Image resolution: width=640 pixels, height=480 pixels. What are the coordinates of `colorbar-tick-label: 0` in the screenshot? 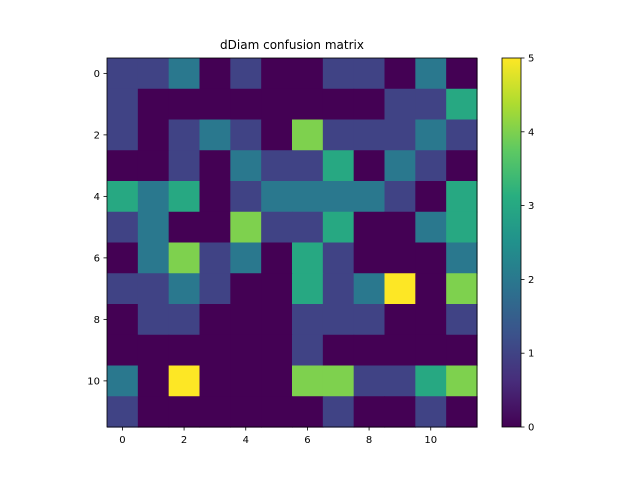 It's located at (531, 428).